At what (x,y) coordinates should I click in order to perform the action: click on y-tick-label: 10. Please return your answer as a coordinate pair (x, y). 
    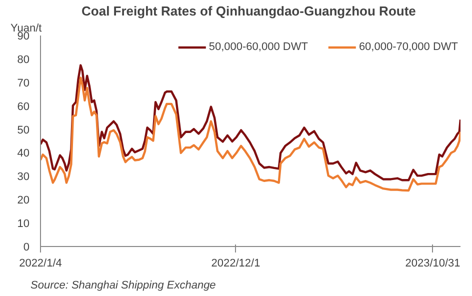
    Looking at the image, I should click on (23, 224).